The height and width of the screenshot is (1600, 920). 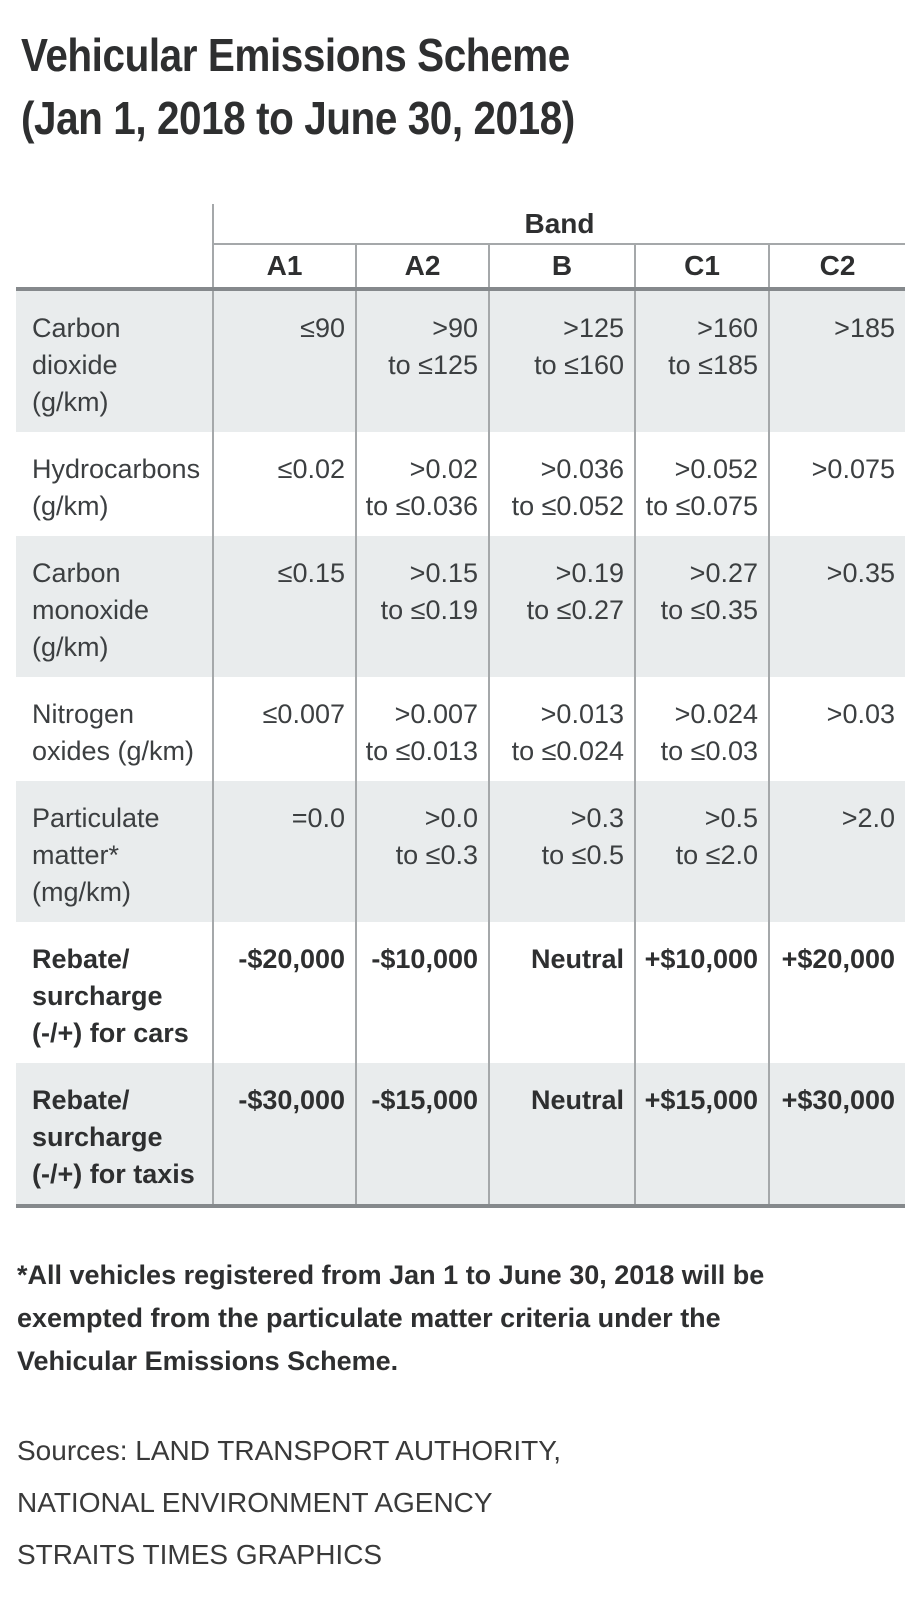 I want to click on column-header-c1: C1, so click(x=701, y=266).